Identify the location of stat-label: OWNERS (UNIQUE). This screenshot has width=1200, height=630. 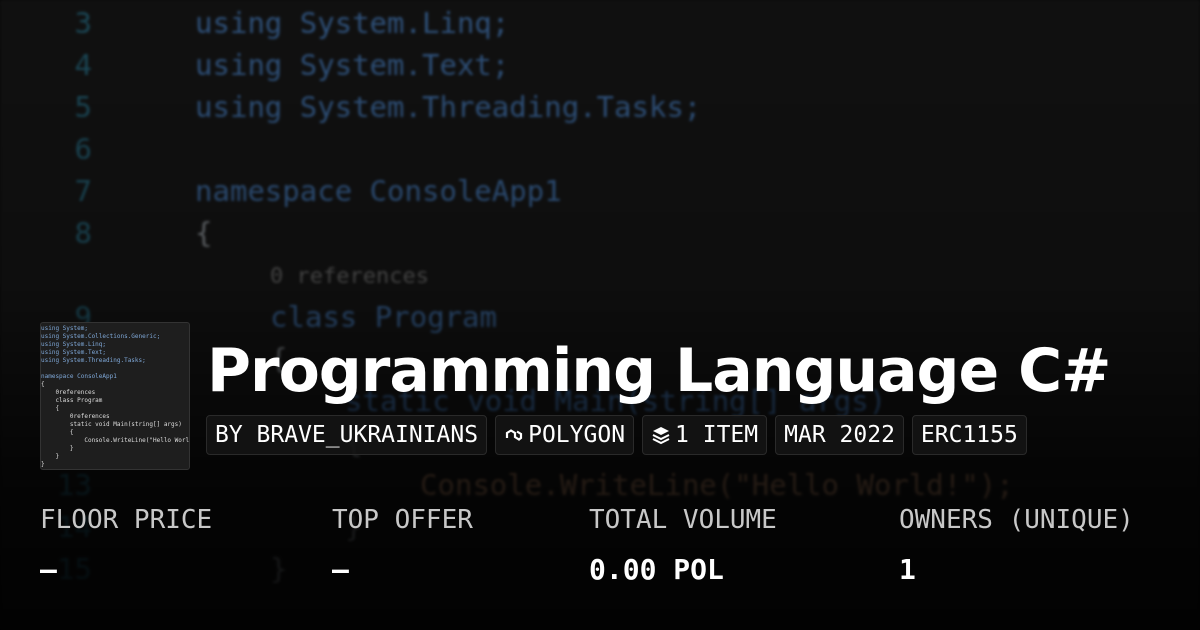
(1016, 520).